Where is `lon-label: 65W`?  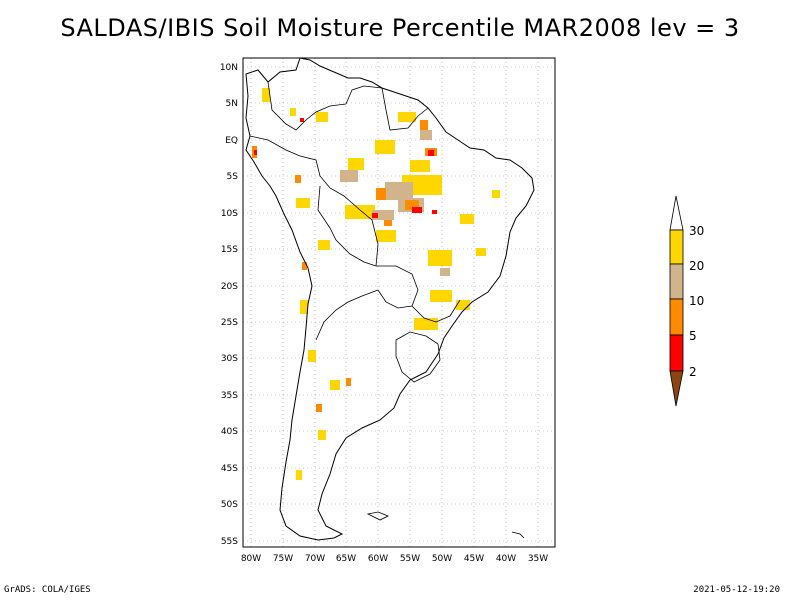
lon-label: 65W is located at coordinates (346, 559).